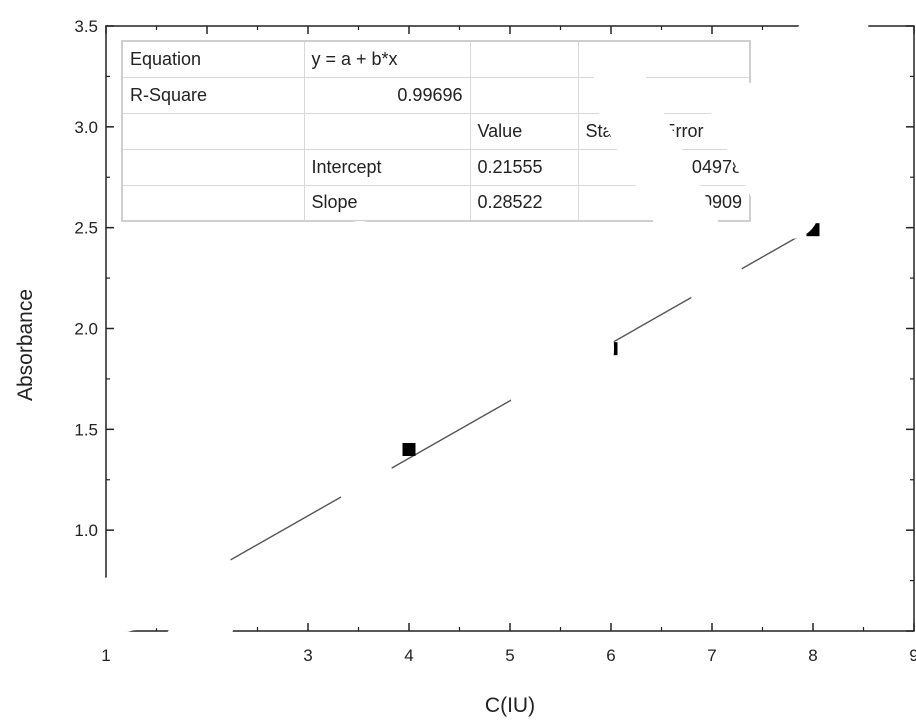  What do you see at coordinates (86, 429) in the screenshot?
I see `y-tick-label: 1.5` at bounding box center [86, 429].